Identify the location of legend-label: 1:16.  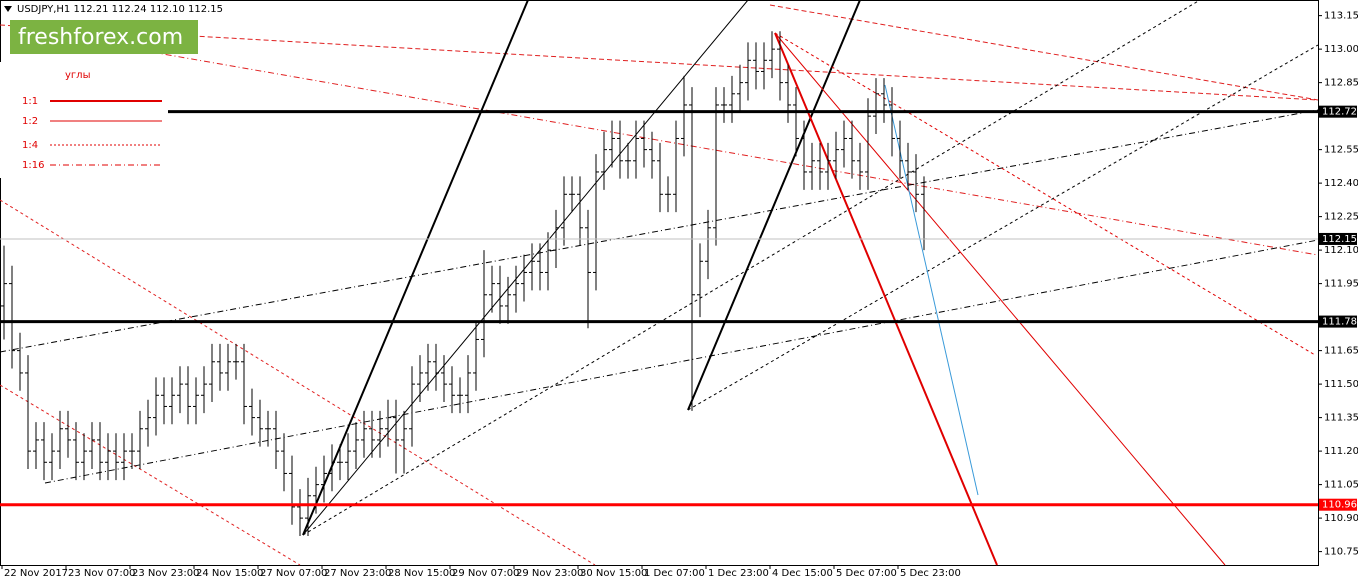
(33, 165).